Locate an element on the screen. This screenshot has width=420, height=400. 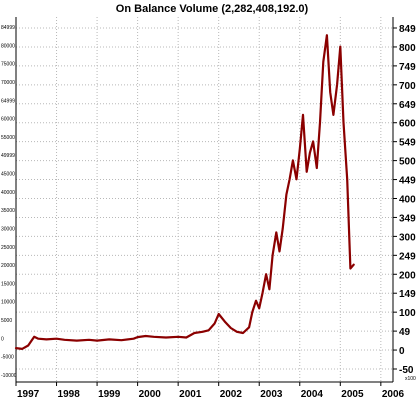
left-tick-label: 0 is located at coordinates (2, 339).